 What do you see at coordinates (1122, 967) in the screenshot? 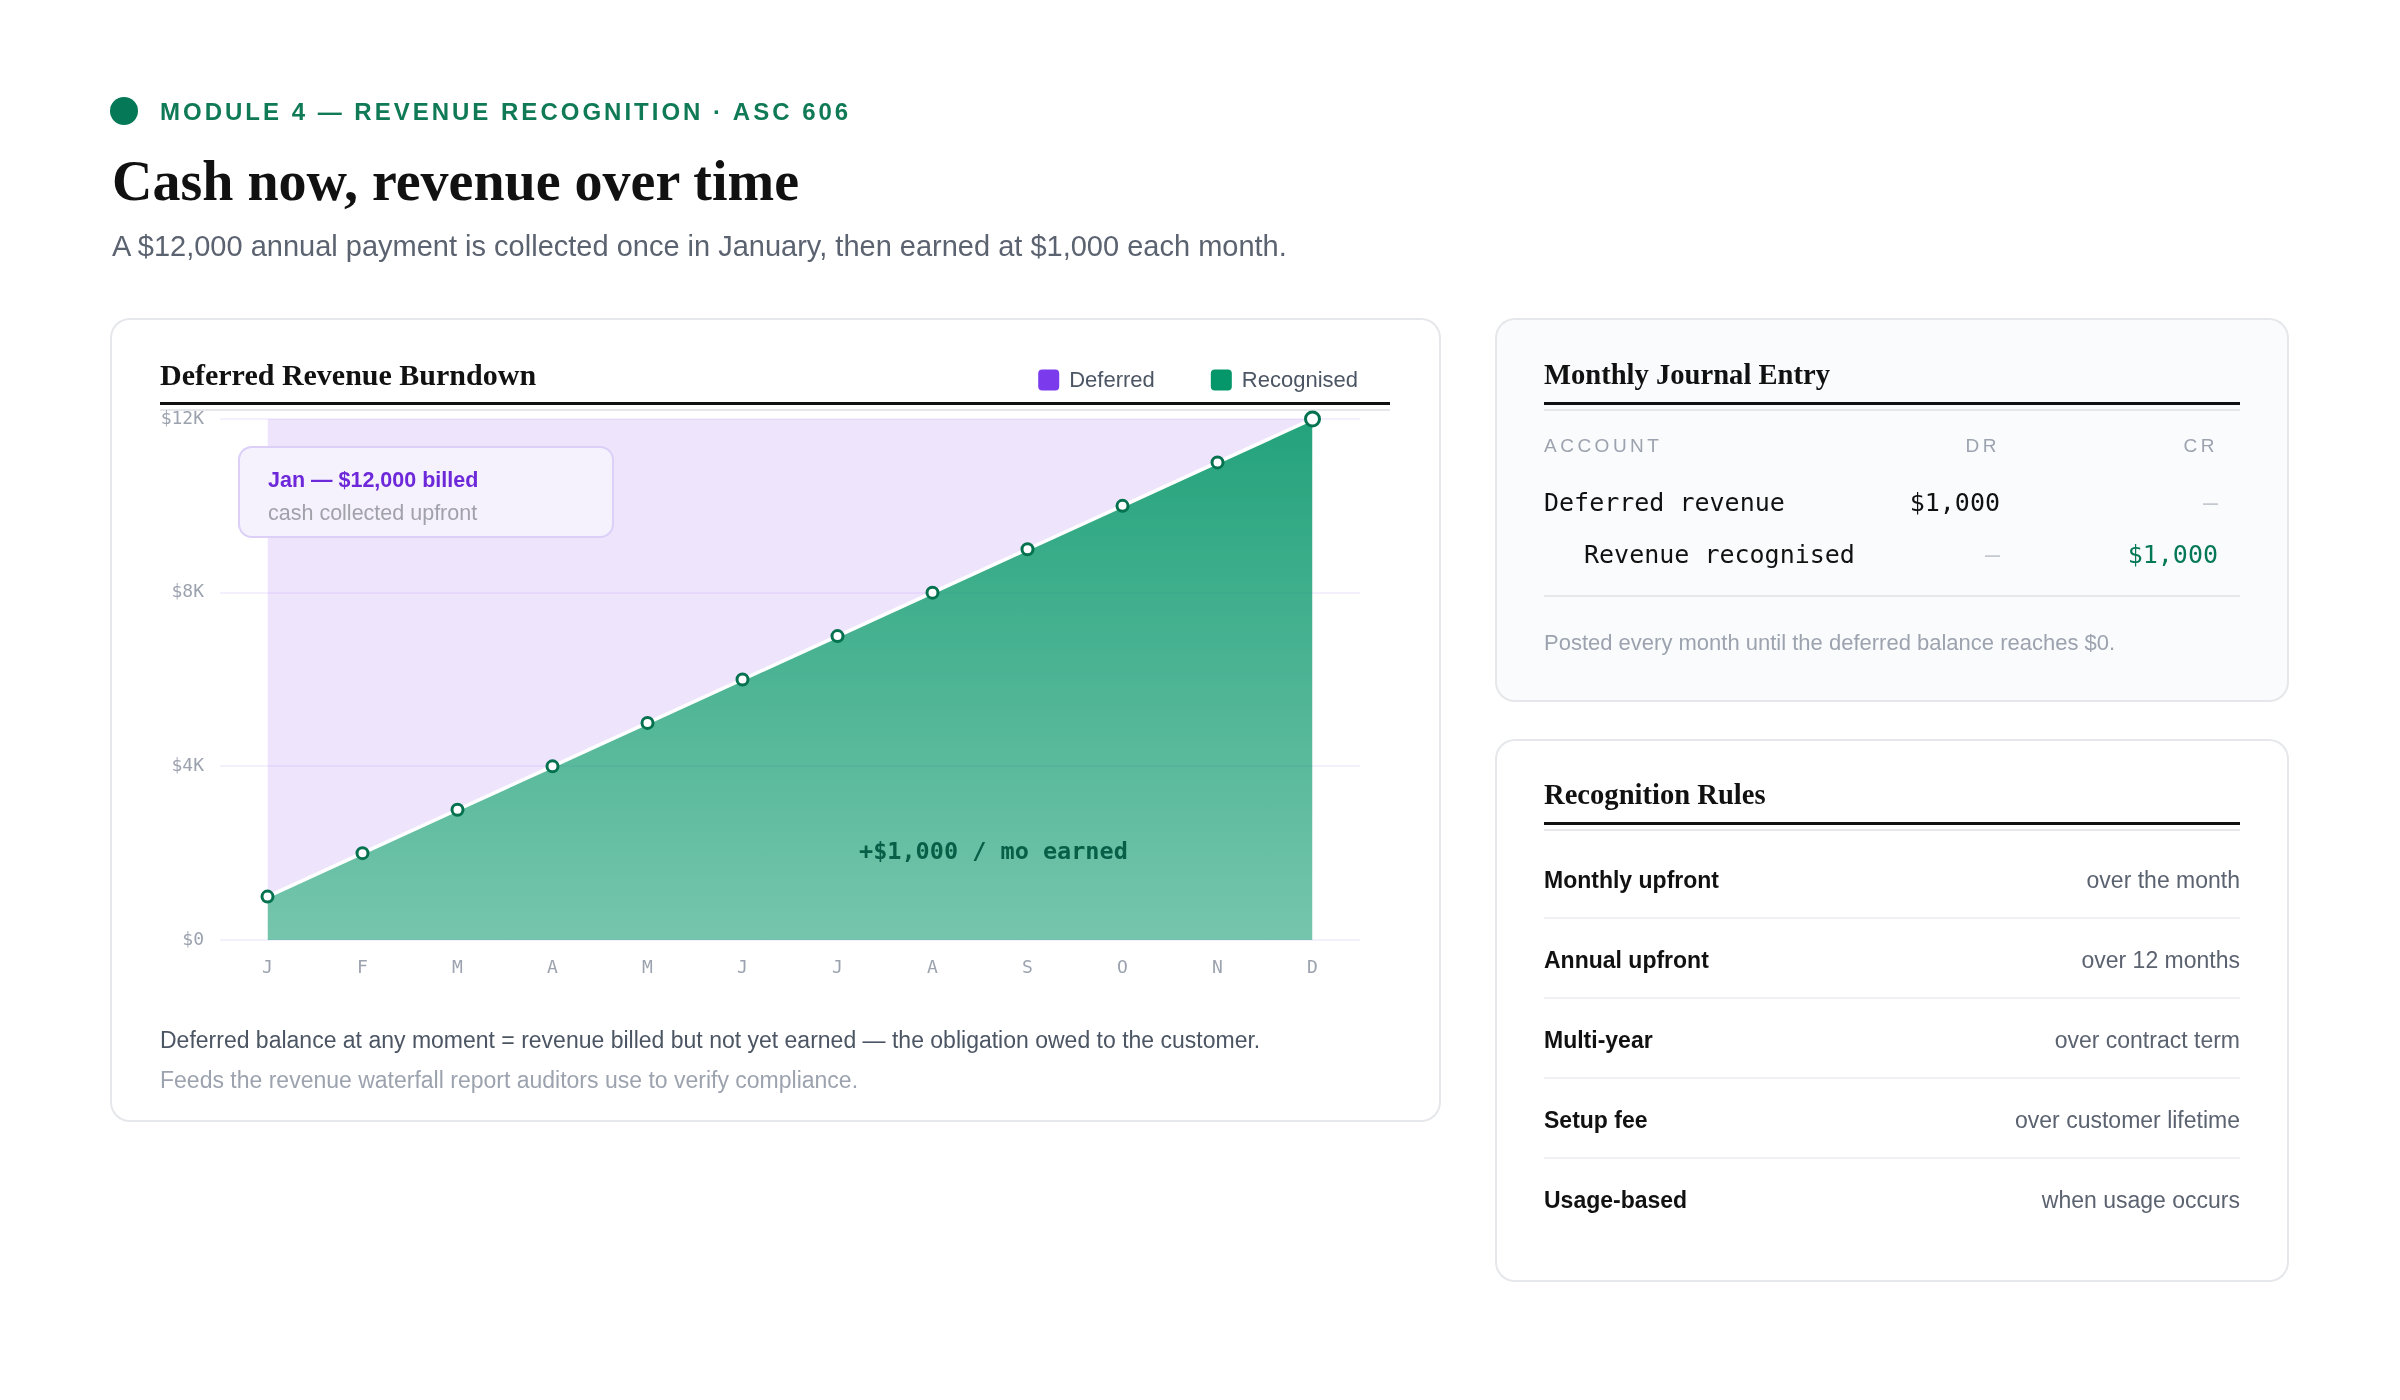
I see `x-tick-label: O` at bounding box center [1122, 967].